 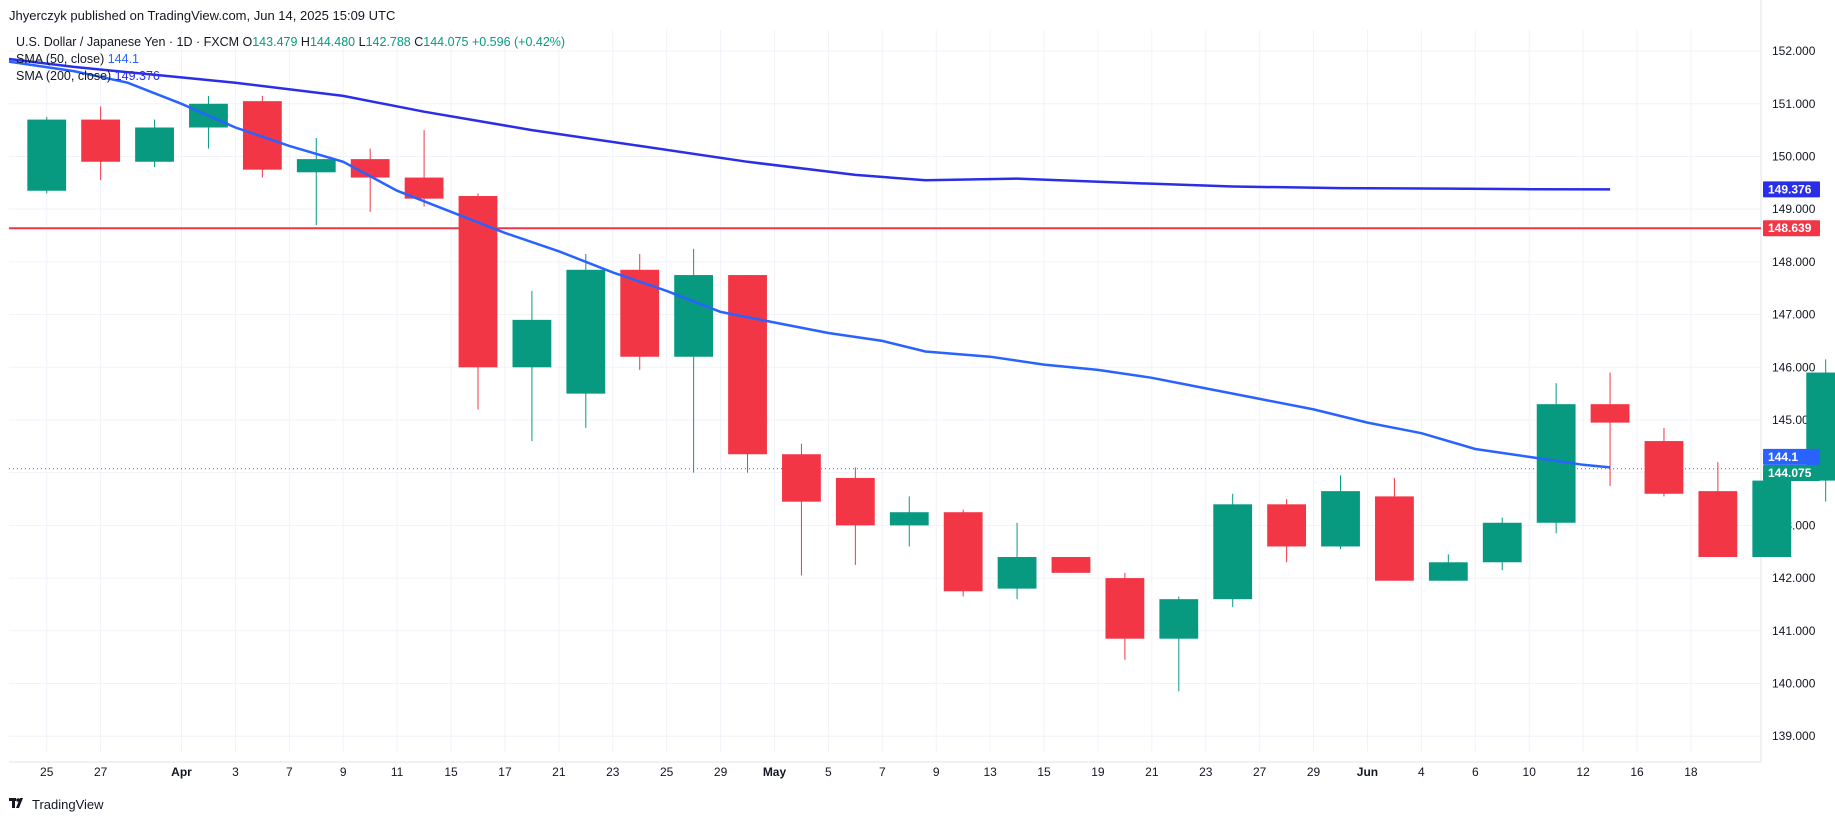 What do you see at coordinates (1583, 772) in the screenshot?
I see `time-tick-label: 12` at bounding box center [1583, 772].